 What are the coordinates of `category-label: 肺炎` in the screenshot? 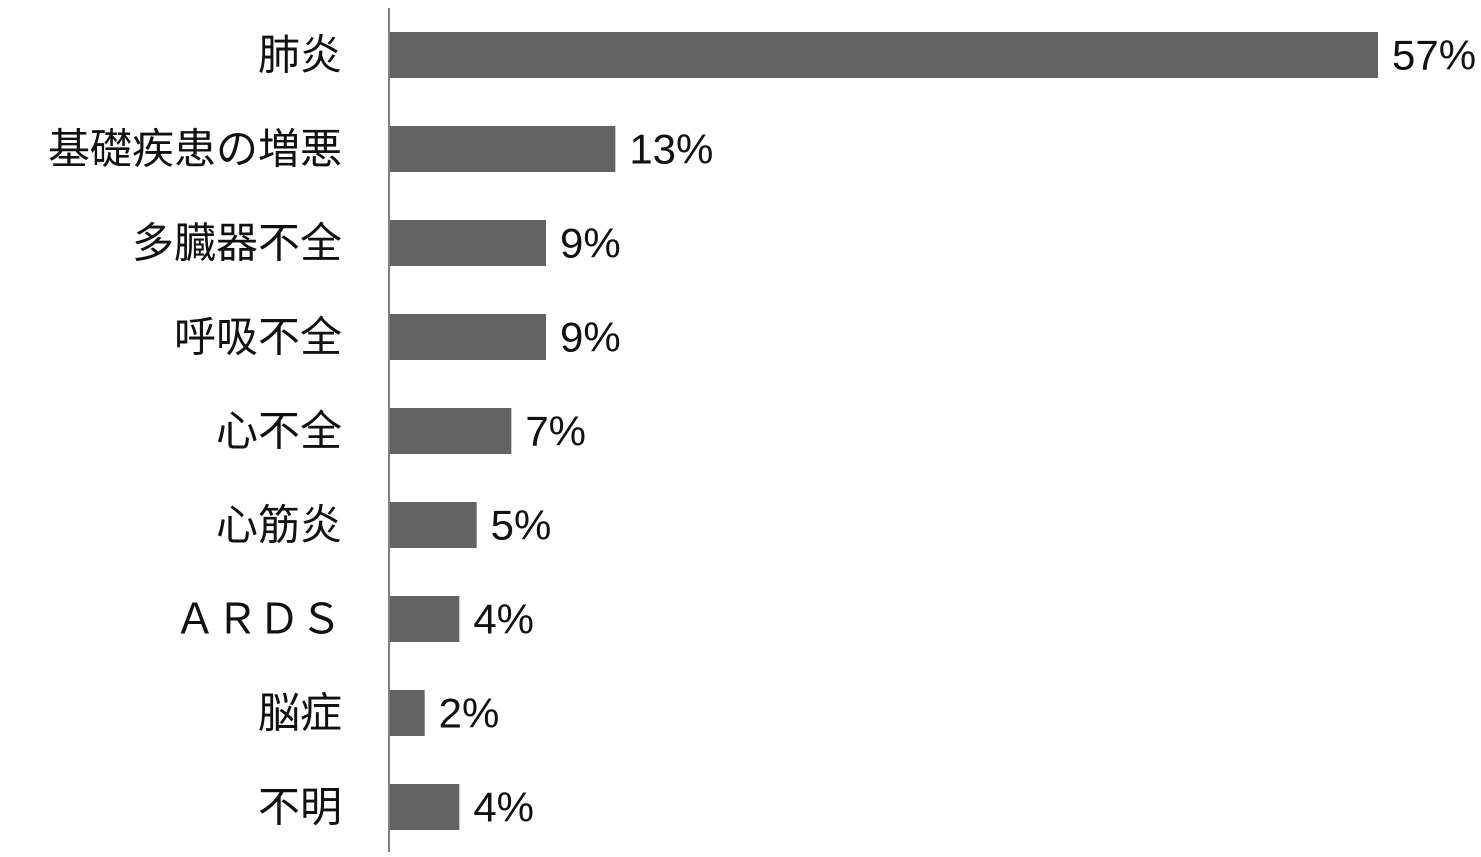 It's located at (300, 55).